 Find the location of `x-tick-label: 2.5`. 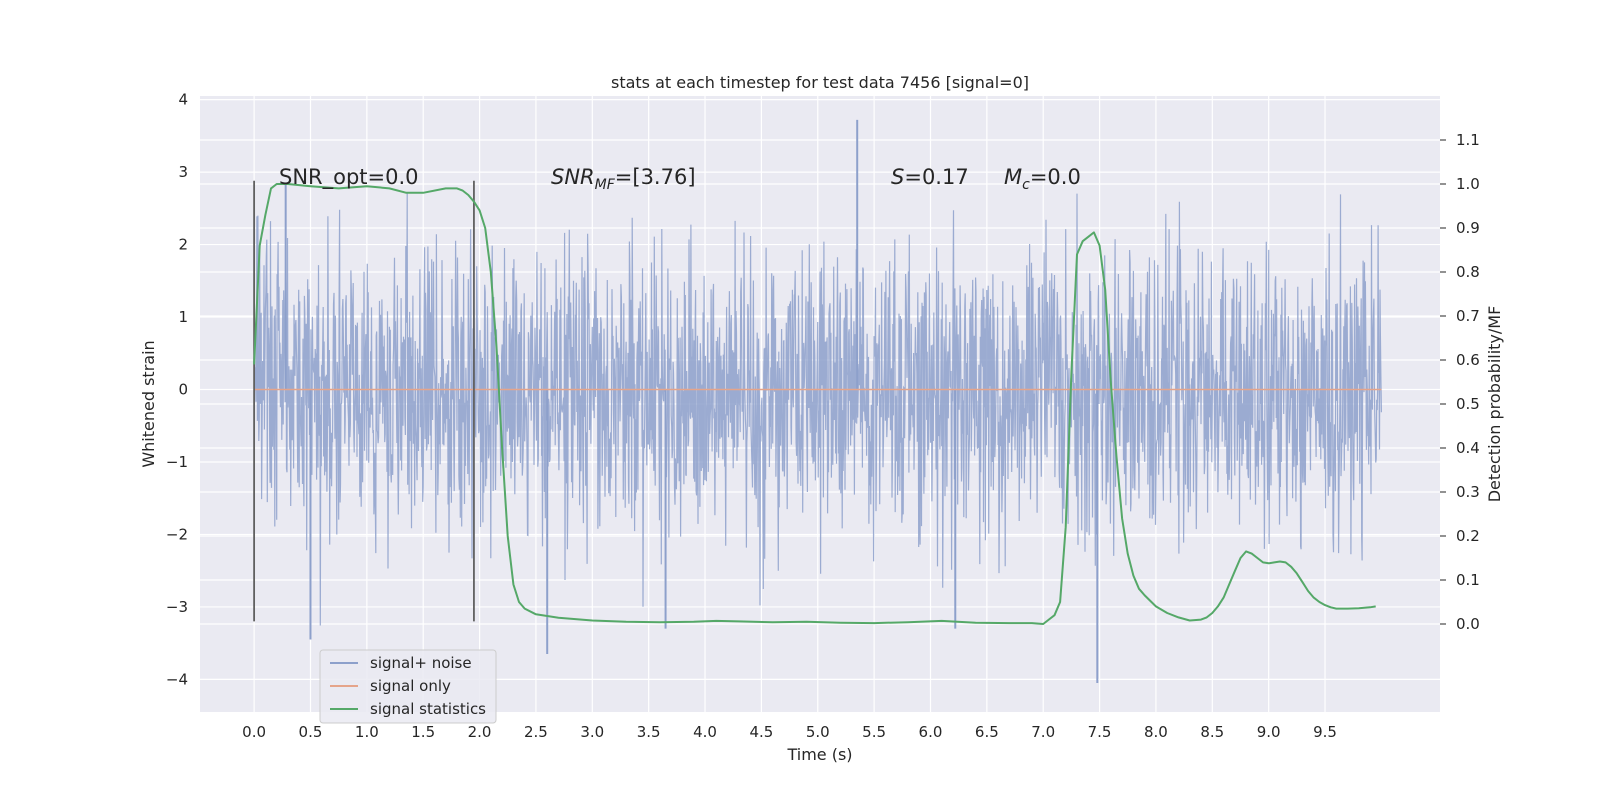

x-tick-label: 2.5 is located at coordinates (536, 732).